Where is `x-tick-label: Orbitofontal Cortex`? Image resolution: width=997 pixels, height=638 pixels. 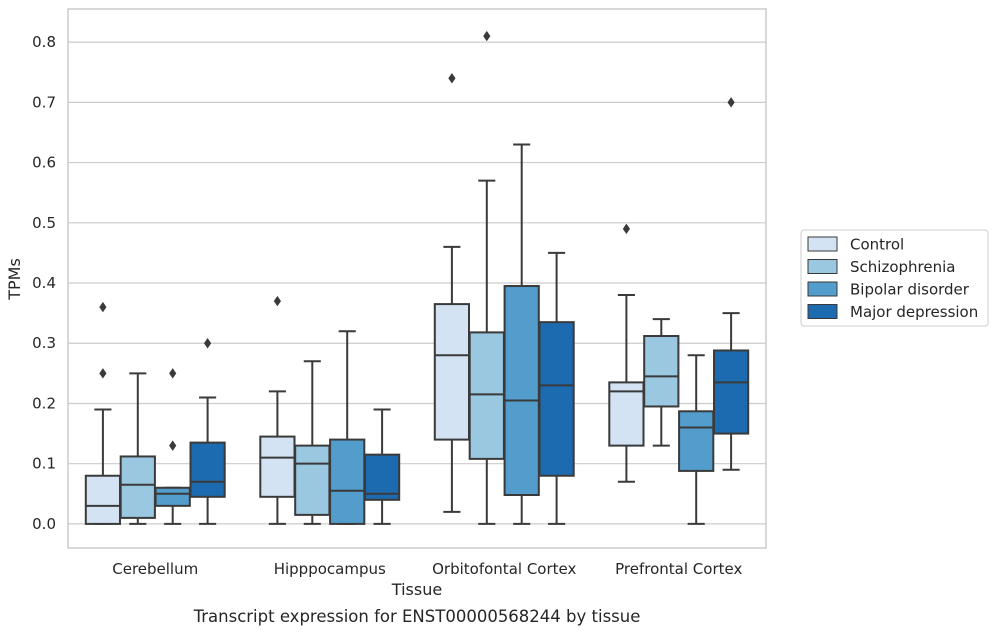 x-tick-label: Orbitofontal Cortex is located at coordinates (504, 569).